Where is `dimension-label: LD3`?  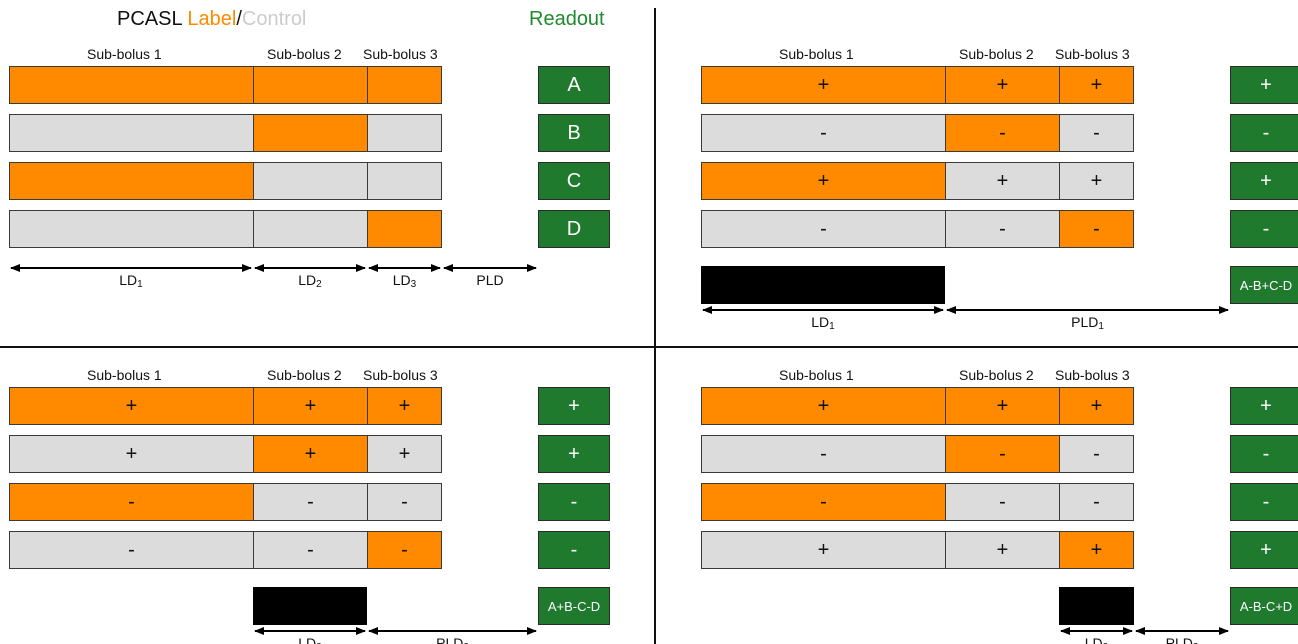
dimension-label: LD3 is located at coordinates (404, 281).